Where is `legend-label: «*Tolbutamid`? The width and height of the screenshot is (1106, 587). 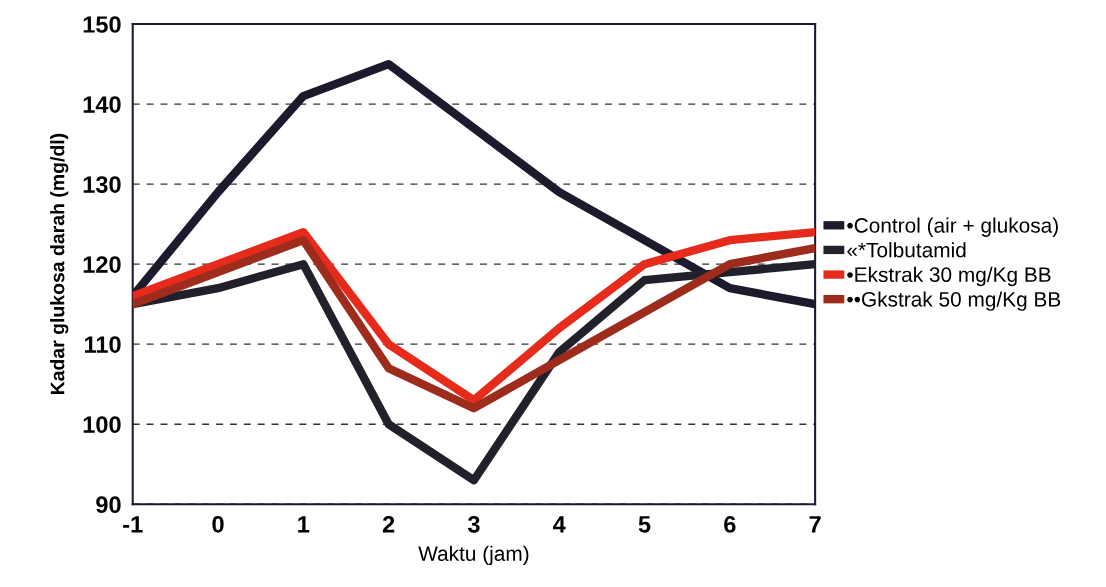
legend-label: «*Tolbutamid is located at coordinates (906, 250).